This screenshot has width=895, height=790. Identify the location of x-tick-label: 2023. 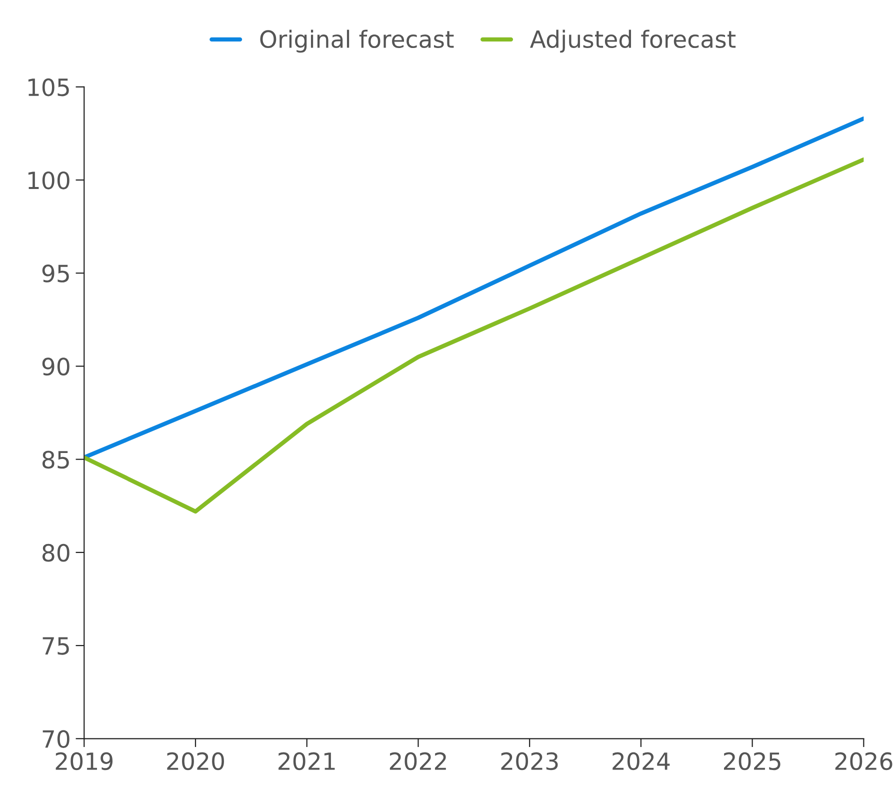
(529, 761).